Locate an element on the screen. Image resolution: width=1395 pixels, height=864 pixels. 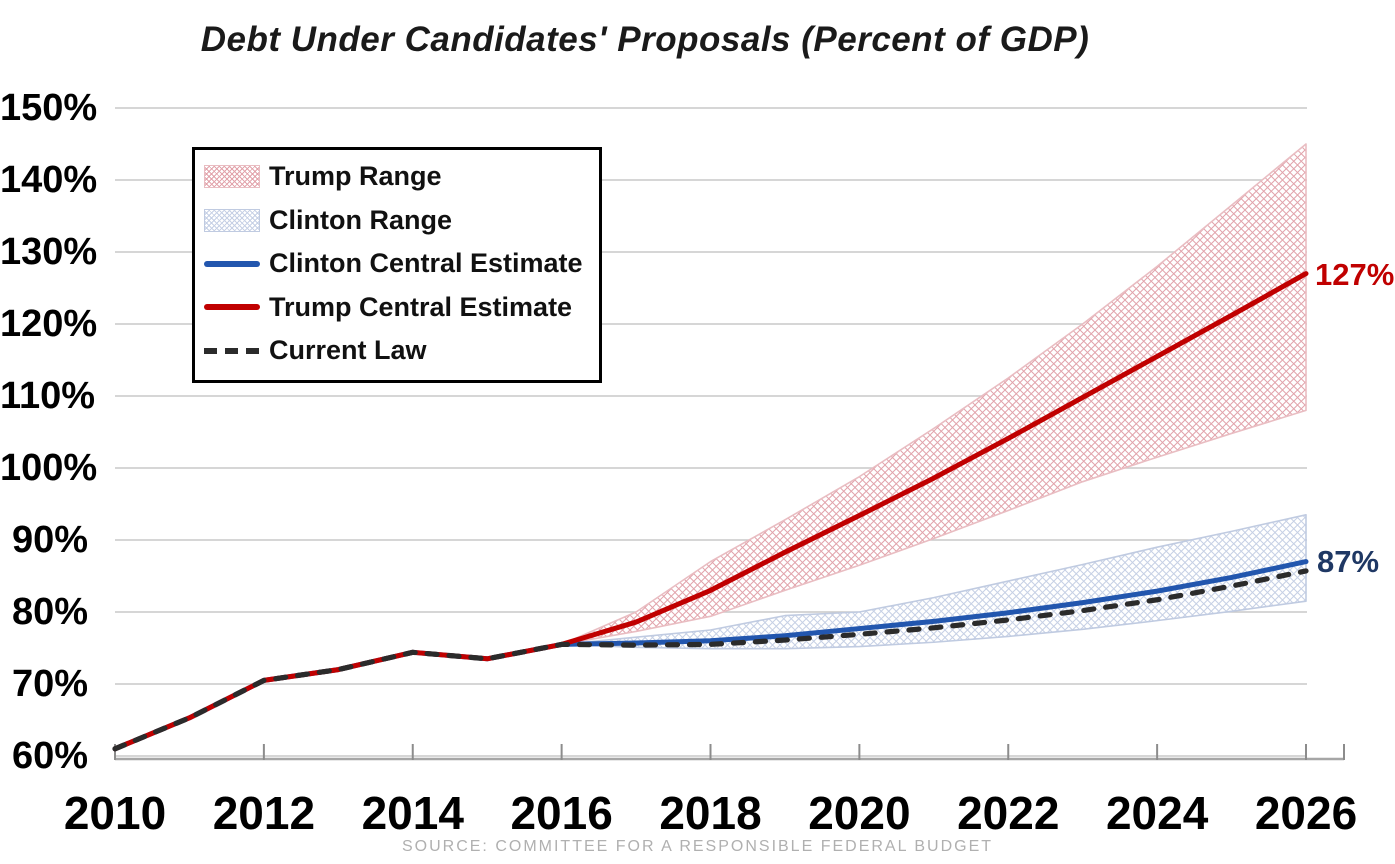
x-tick-label: 2020 is located at coordinates (859, 813).